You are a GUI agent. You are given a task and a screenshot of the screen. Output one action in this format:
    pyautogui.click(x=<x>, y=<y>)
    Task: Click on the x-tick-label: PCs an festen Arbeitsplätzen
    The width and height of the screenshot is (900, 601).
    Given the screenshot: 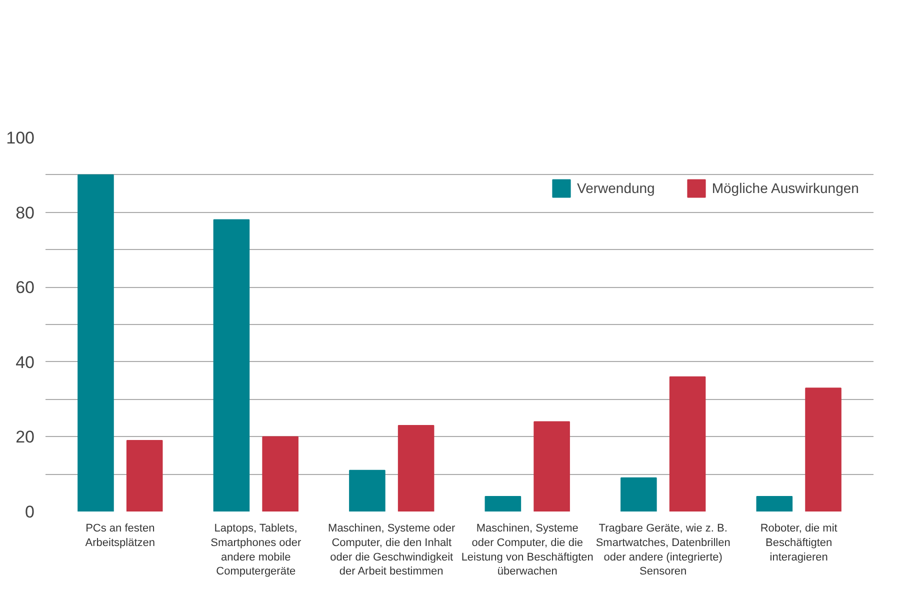 What is the action you would take?
    pyautogui.click(x=120, y=535)
    